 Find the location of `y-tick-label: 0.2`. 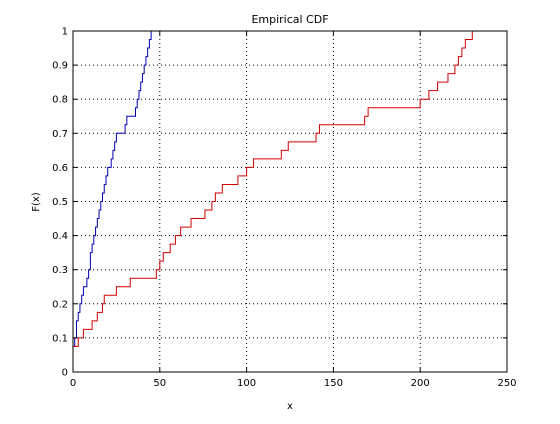

y-tick-label: 0.2 is located at coordinates (60, 304).